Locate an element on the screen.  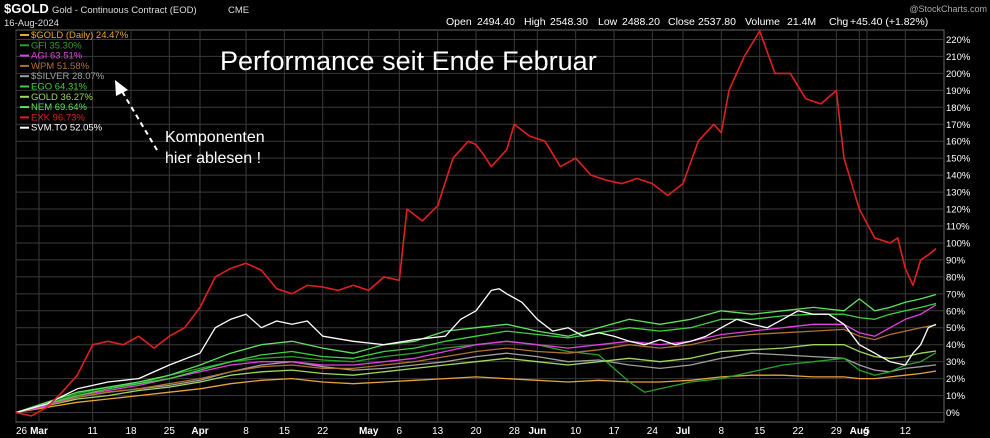
ohlc-chg-value: +45.40 (+1.82%) is located at coordinates (889, 22).